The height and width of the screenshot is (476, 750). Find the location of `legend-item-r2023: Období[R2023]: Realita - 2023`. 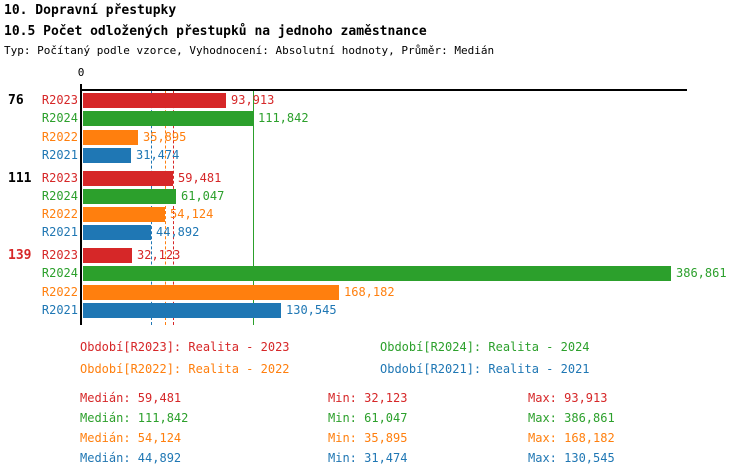

legend-item-r2023: Období[R2023]: Realita - 2023 is located at coordinates (185, 347).